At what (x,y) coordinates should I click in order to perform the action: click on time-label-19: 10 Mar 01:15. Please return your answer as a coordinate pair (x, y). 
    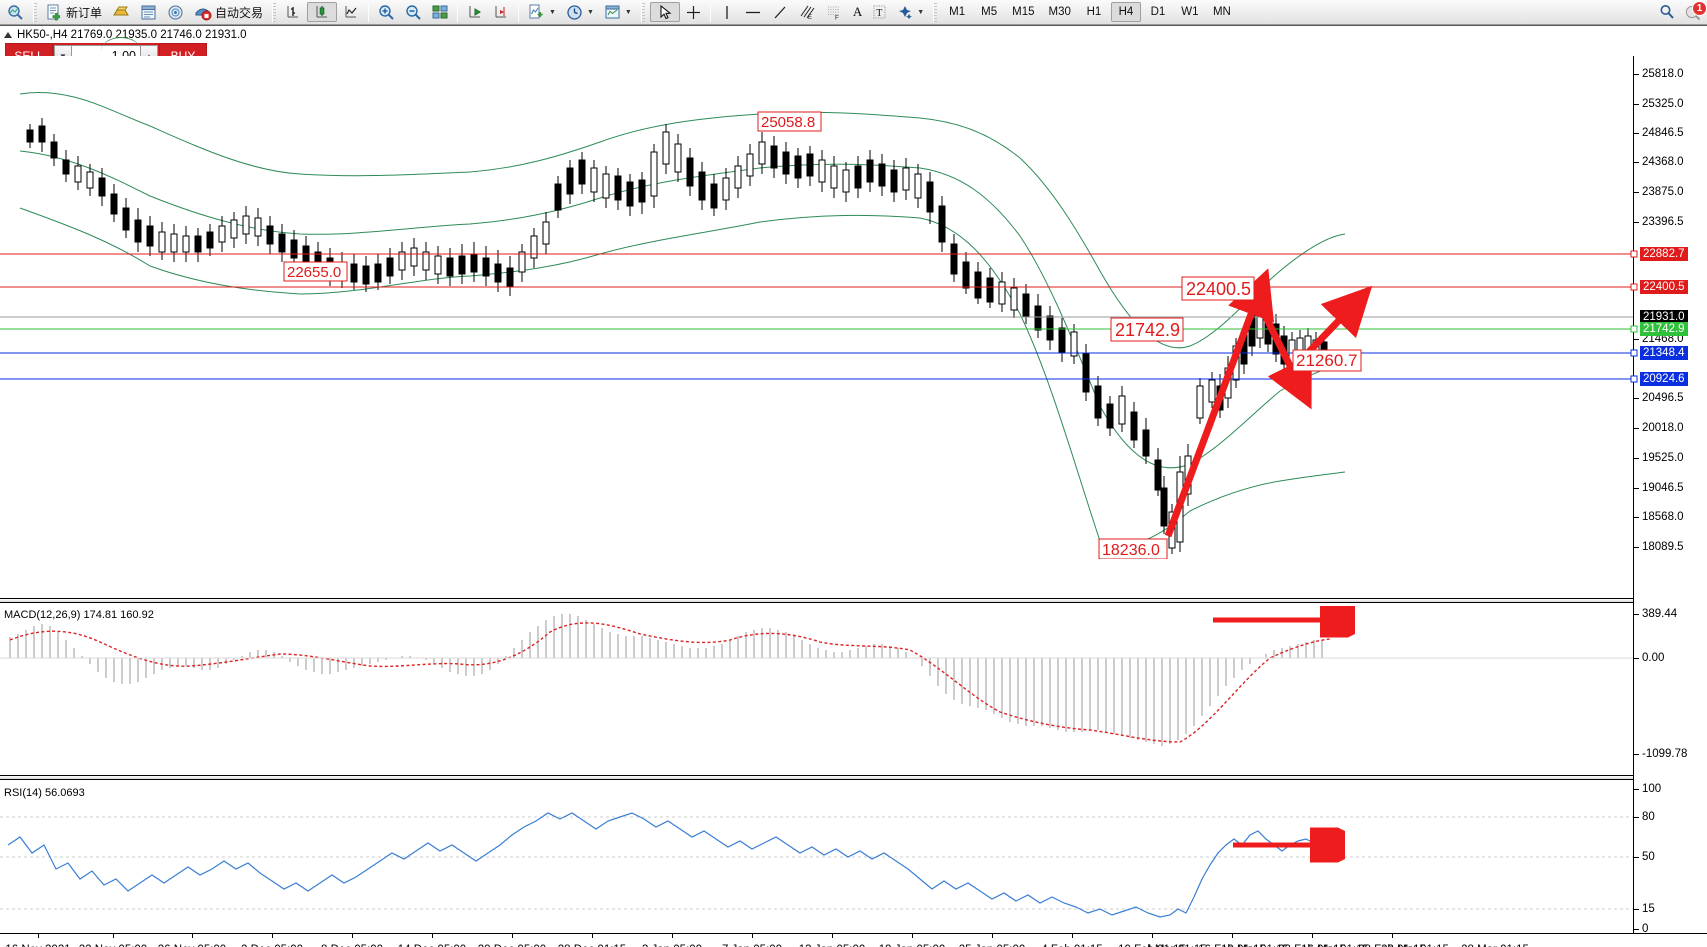
    Looking at the image, I should click on (1255, 945).